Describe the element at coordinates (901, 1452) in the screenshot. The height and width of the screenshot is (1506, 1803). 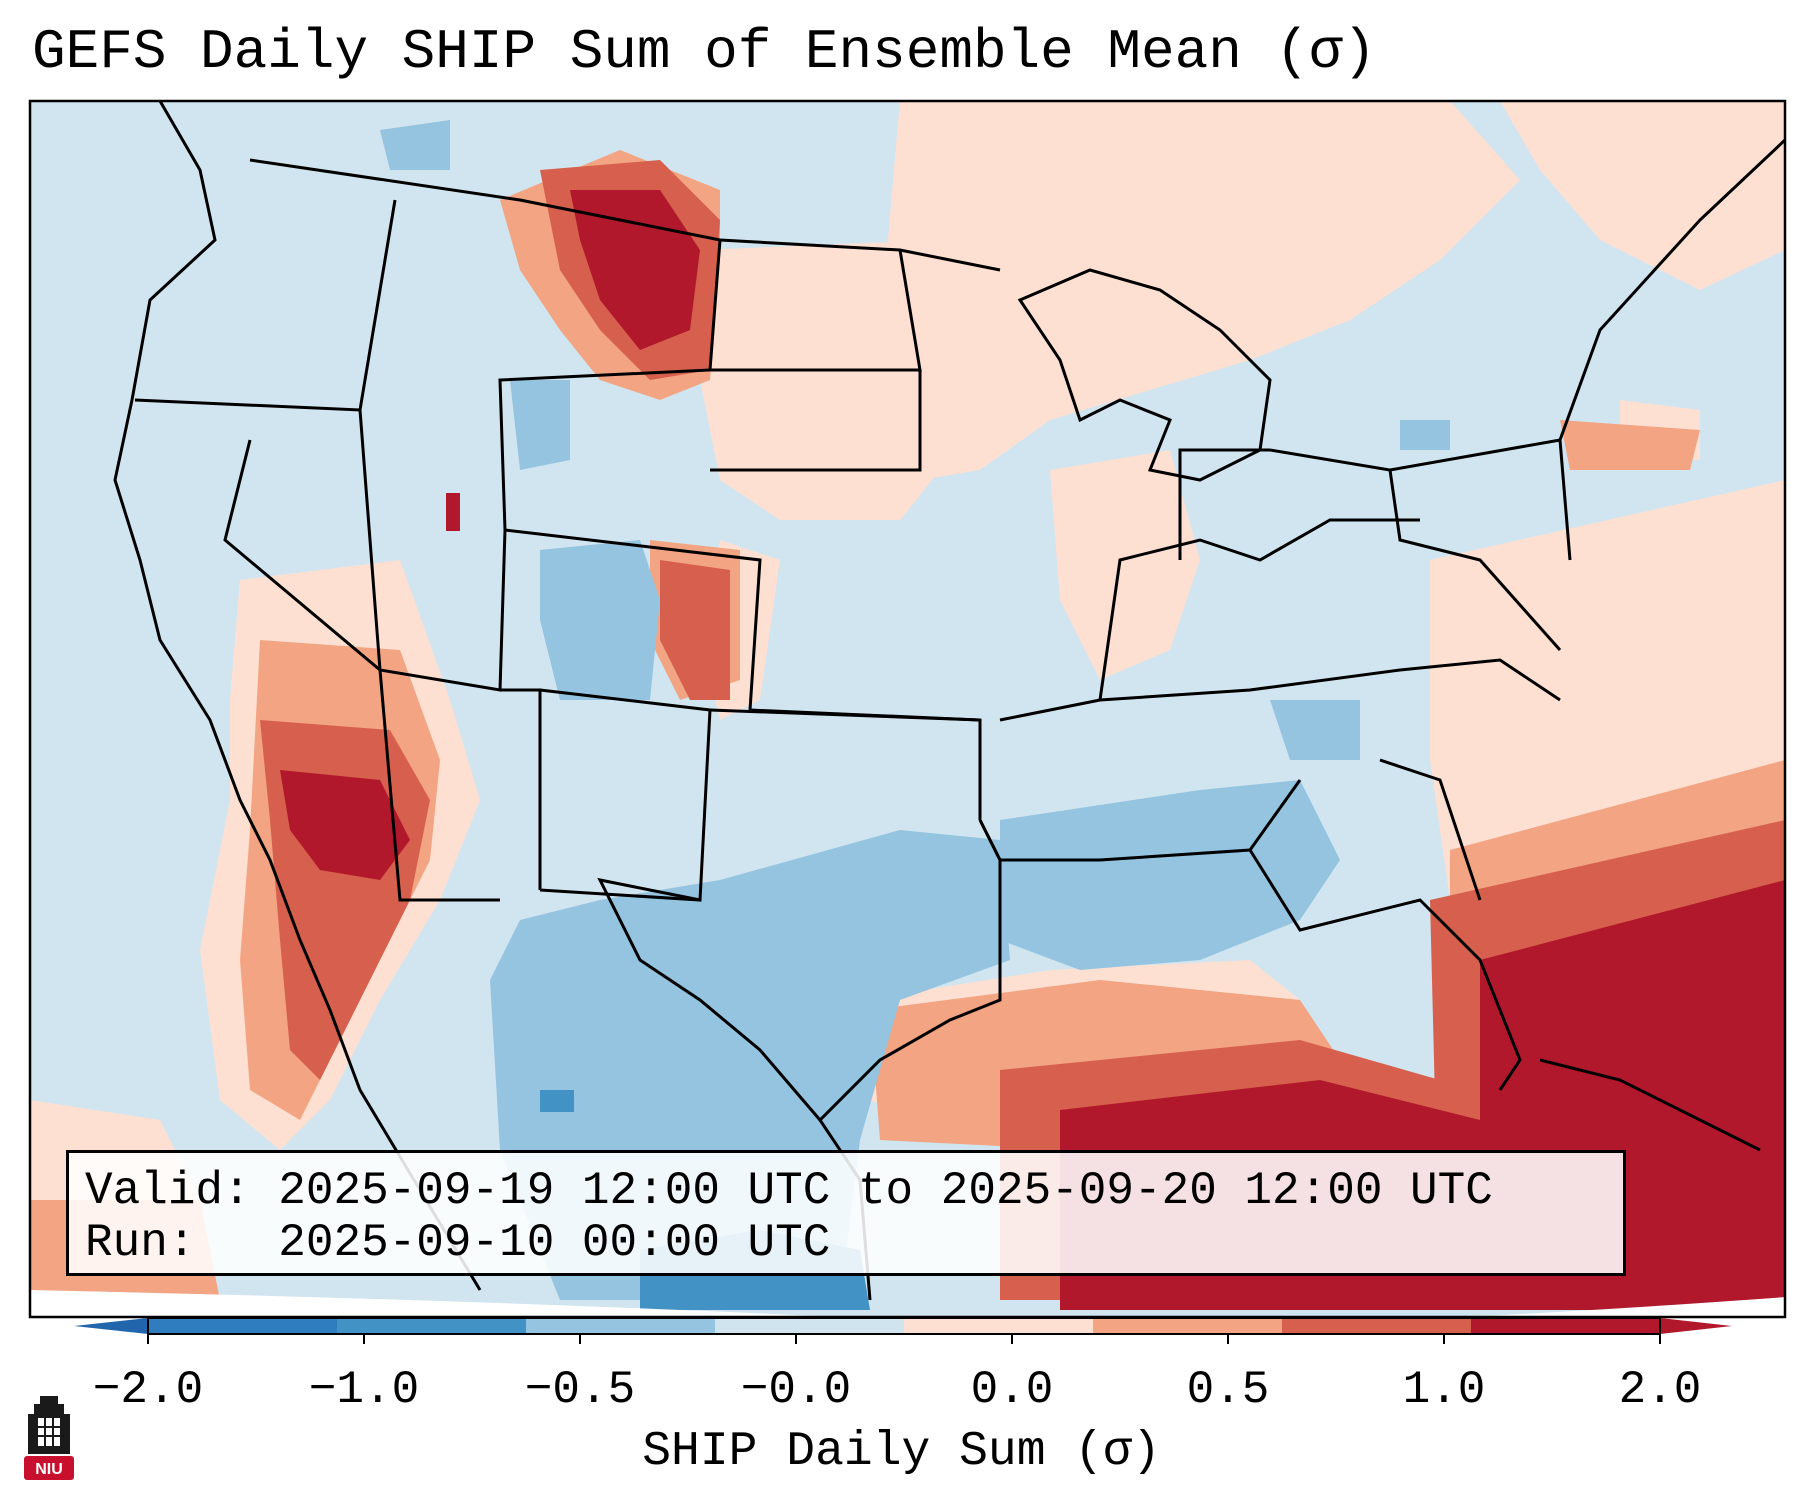
I see `colorbar-label: SHIP Daily Sum (σ)` at that location.